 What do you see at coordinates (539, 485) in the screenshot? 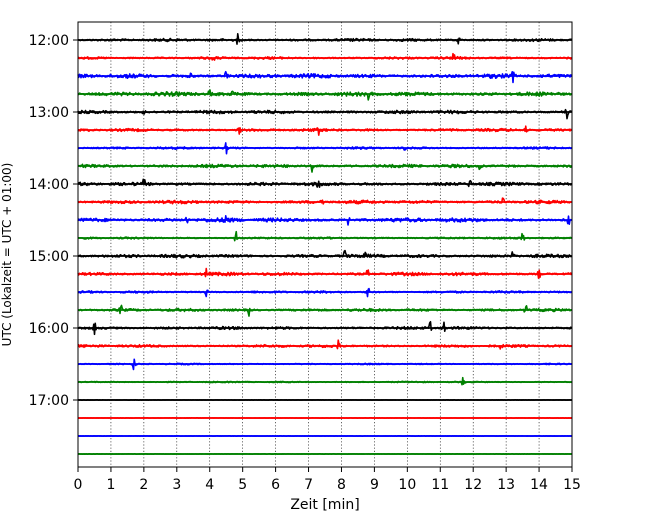
I see `x-tick-label: 14` at bounding box center [539, 485].